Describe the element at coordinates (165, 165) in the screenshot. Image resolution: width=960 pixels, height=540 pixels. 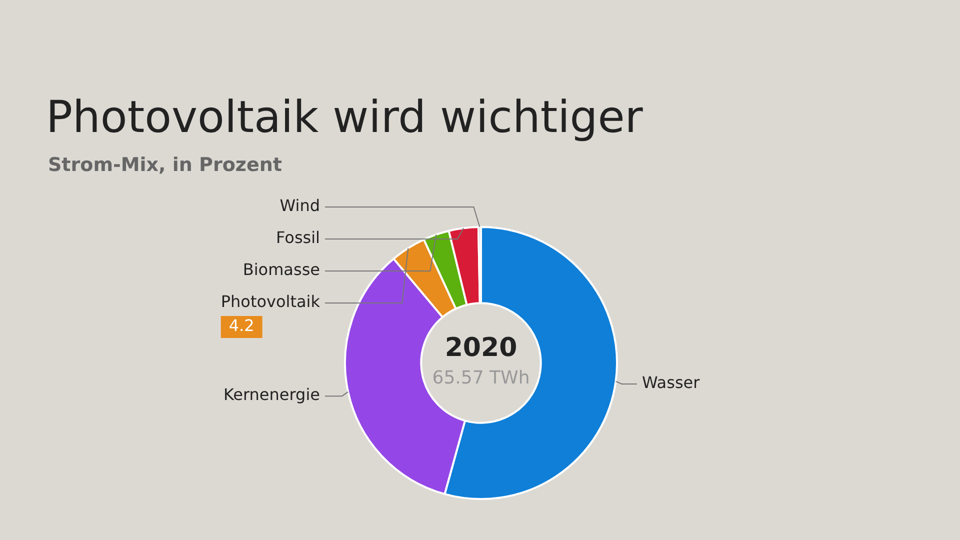
I see `chart-subtitle: Strom-Mix, in Prozent` at that location.